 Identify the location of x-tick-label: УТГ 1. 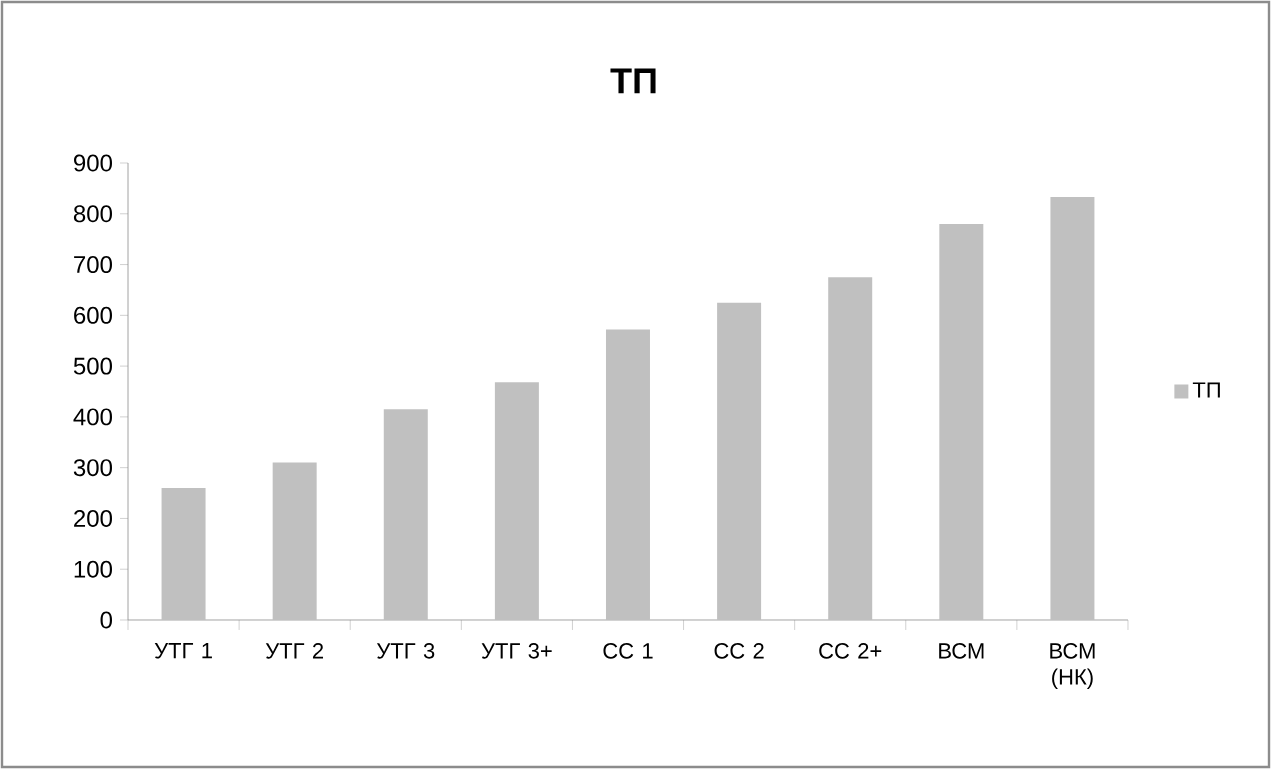
(183, 651).